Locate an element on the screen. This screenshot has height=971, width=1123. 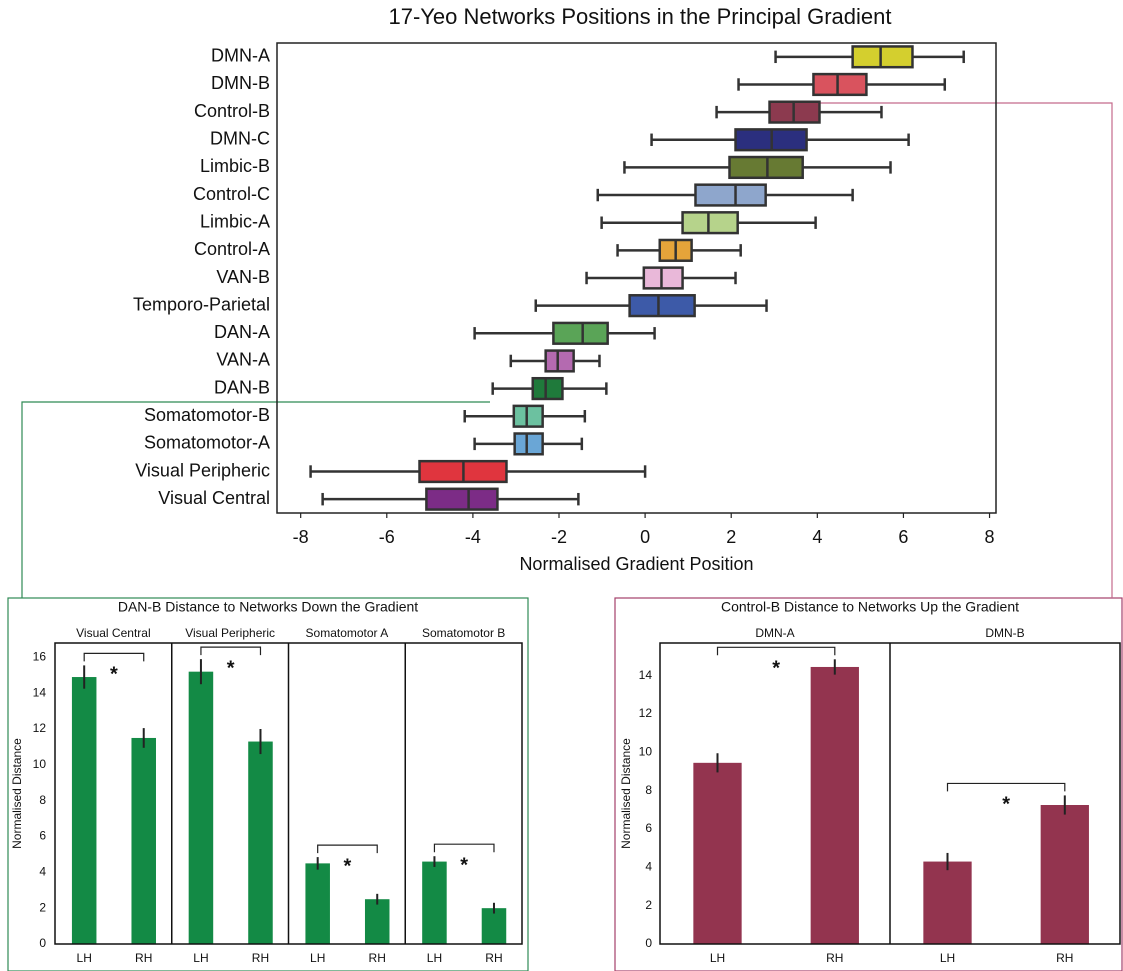
y-tick-label: Temporo-Parietal is located at coordinates (201, 304).